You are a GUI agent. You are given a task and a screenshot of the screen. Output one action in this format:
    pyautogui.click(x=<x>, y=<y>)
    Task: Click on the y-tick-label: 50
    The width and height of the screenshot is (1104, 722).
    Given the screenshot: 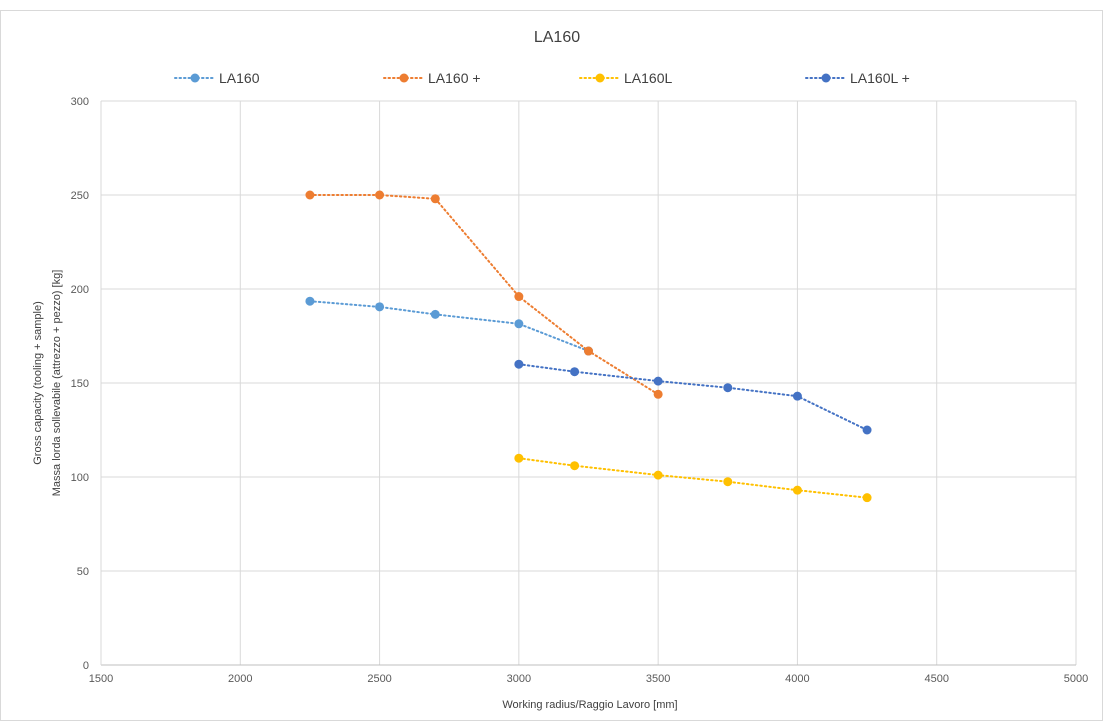 What is the action you would take?
    pyautogui.click(x=83, y=572)
    